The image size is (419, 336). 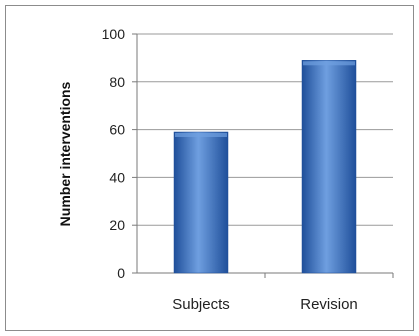 What do you see at coordinates (329, 304) in the screenshot?
I see `x-tick-label: Revision` at bounding box center [329, 304].